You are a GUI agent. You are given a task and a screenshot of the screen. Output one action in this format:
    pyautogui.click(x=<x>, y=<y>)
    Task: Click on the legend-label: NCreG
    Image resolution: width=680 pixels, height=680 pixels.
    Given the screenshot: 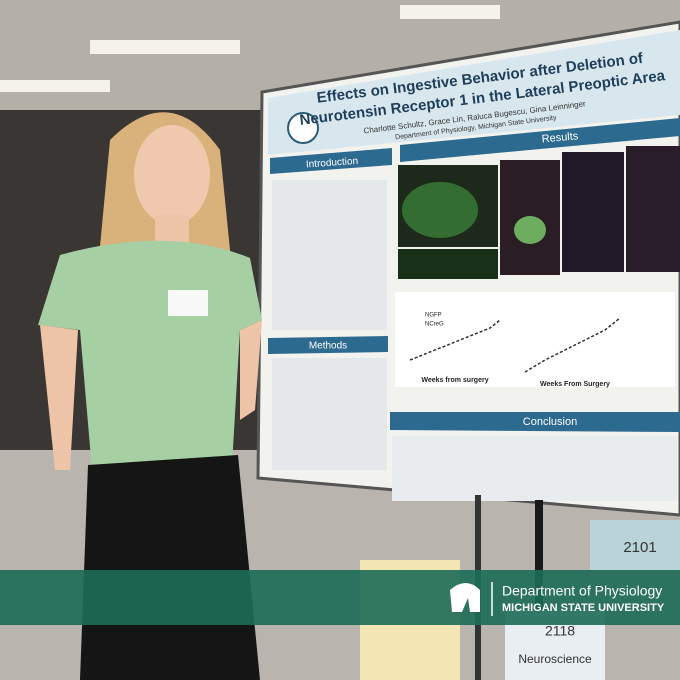 What is the action you would take?
    pyautogui.click(x=434, y=325)
    